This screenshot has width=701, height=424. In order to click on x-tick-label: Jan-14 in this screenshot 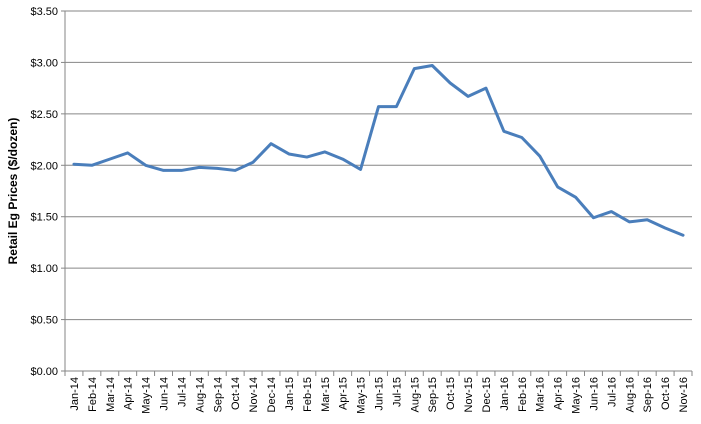, I will do `click(75, 394)`.